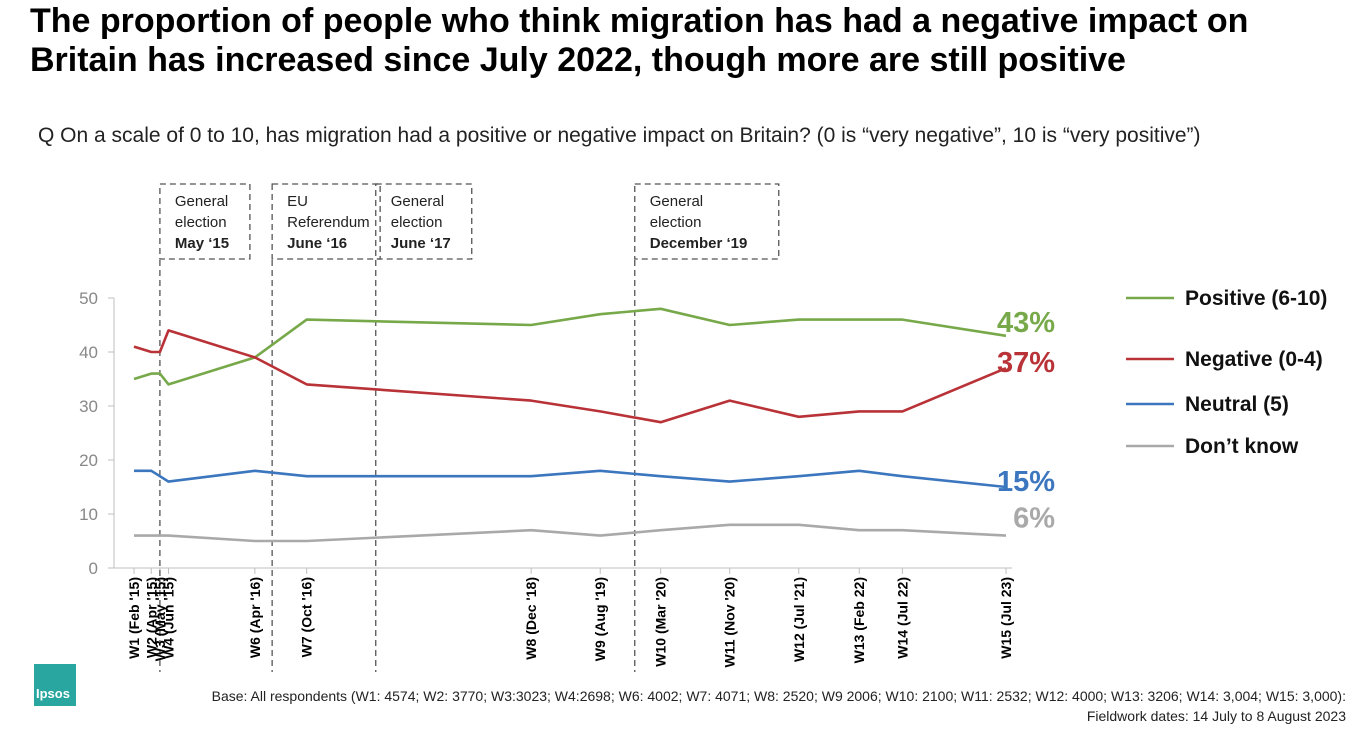 The width and height of the screenshot is (1365, 731). Describe the element at coordinates (1034, 519) in the screenshot. I see `end-value-label: 6%` at that location.